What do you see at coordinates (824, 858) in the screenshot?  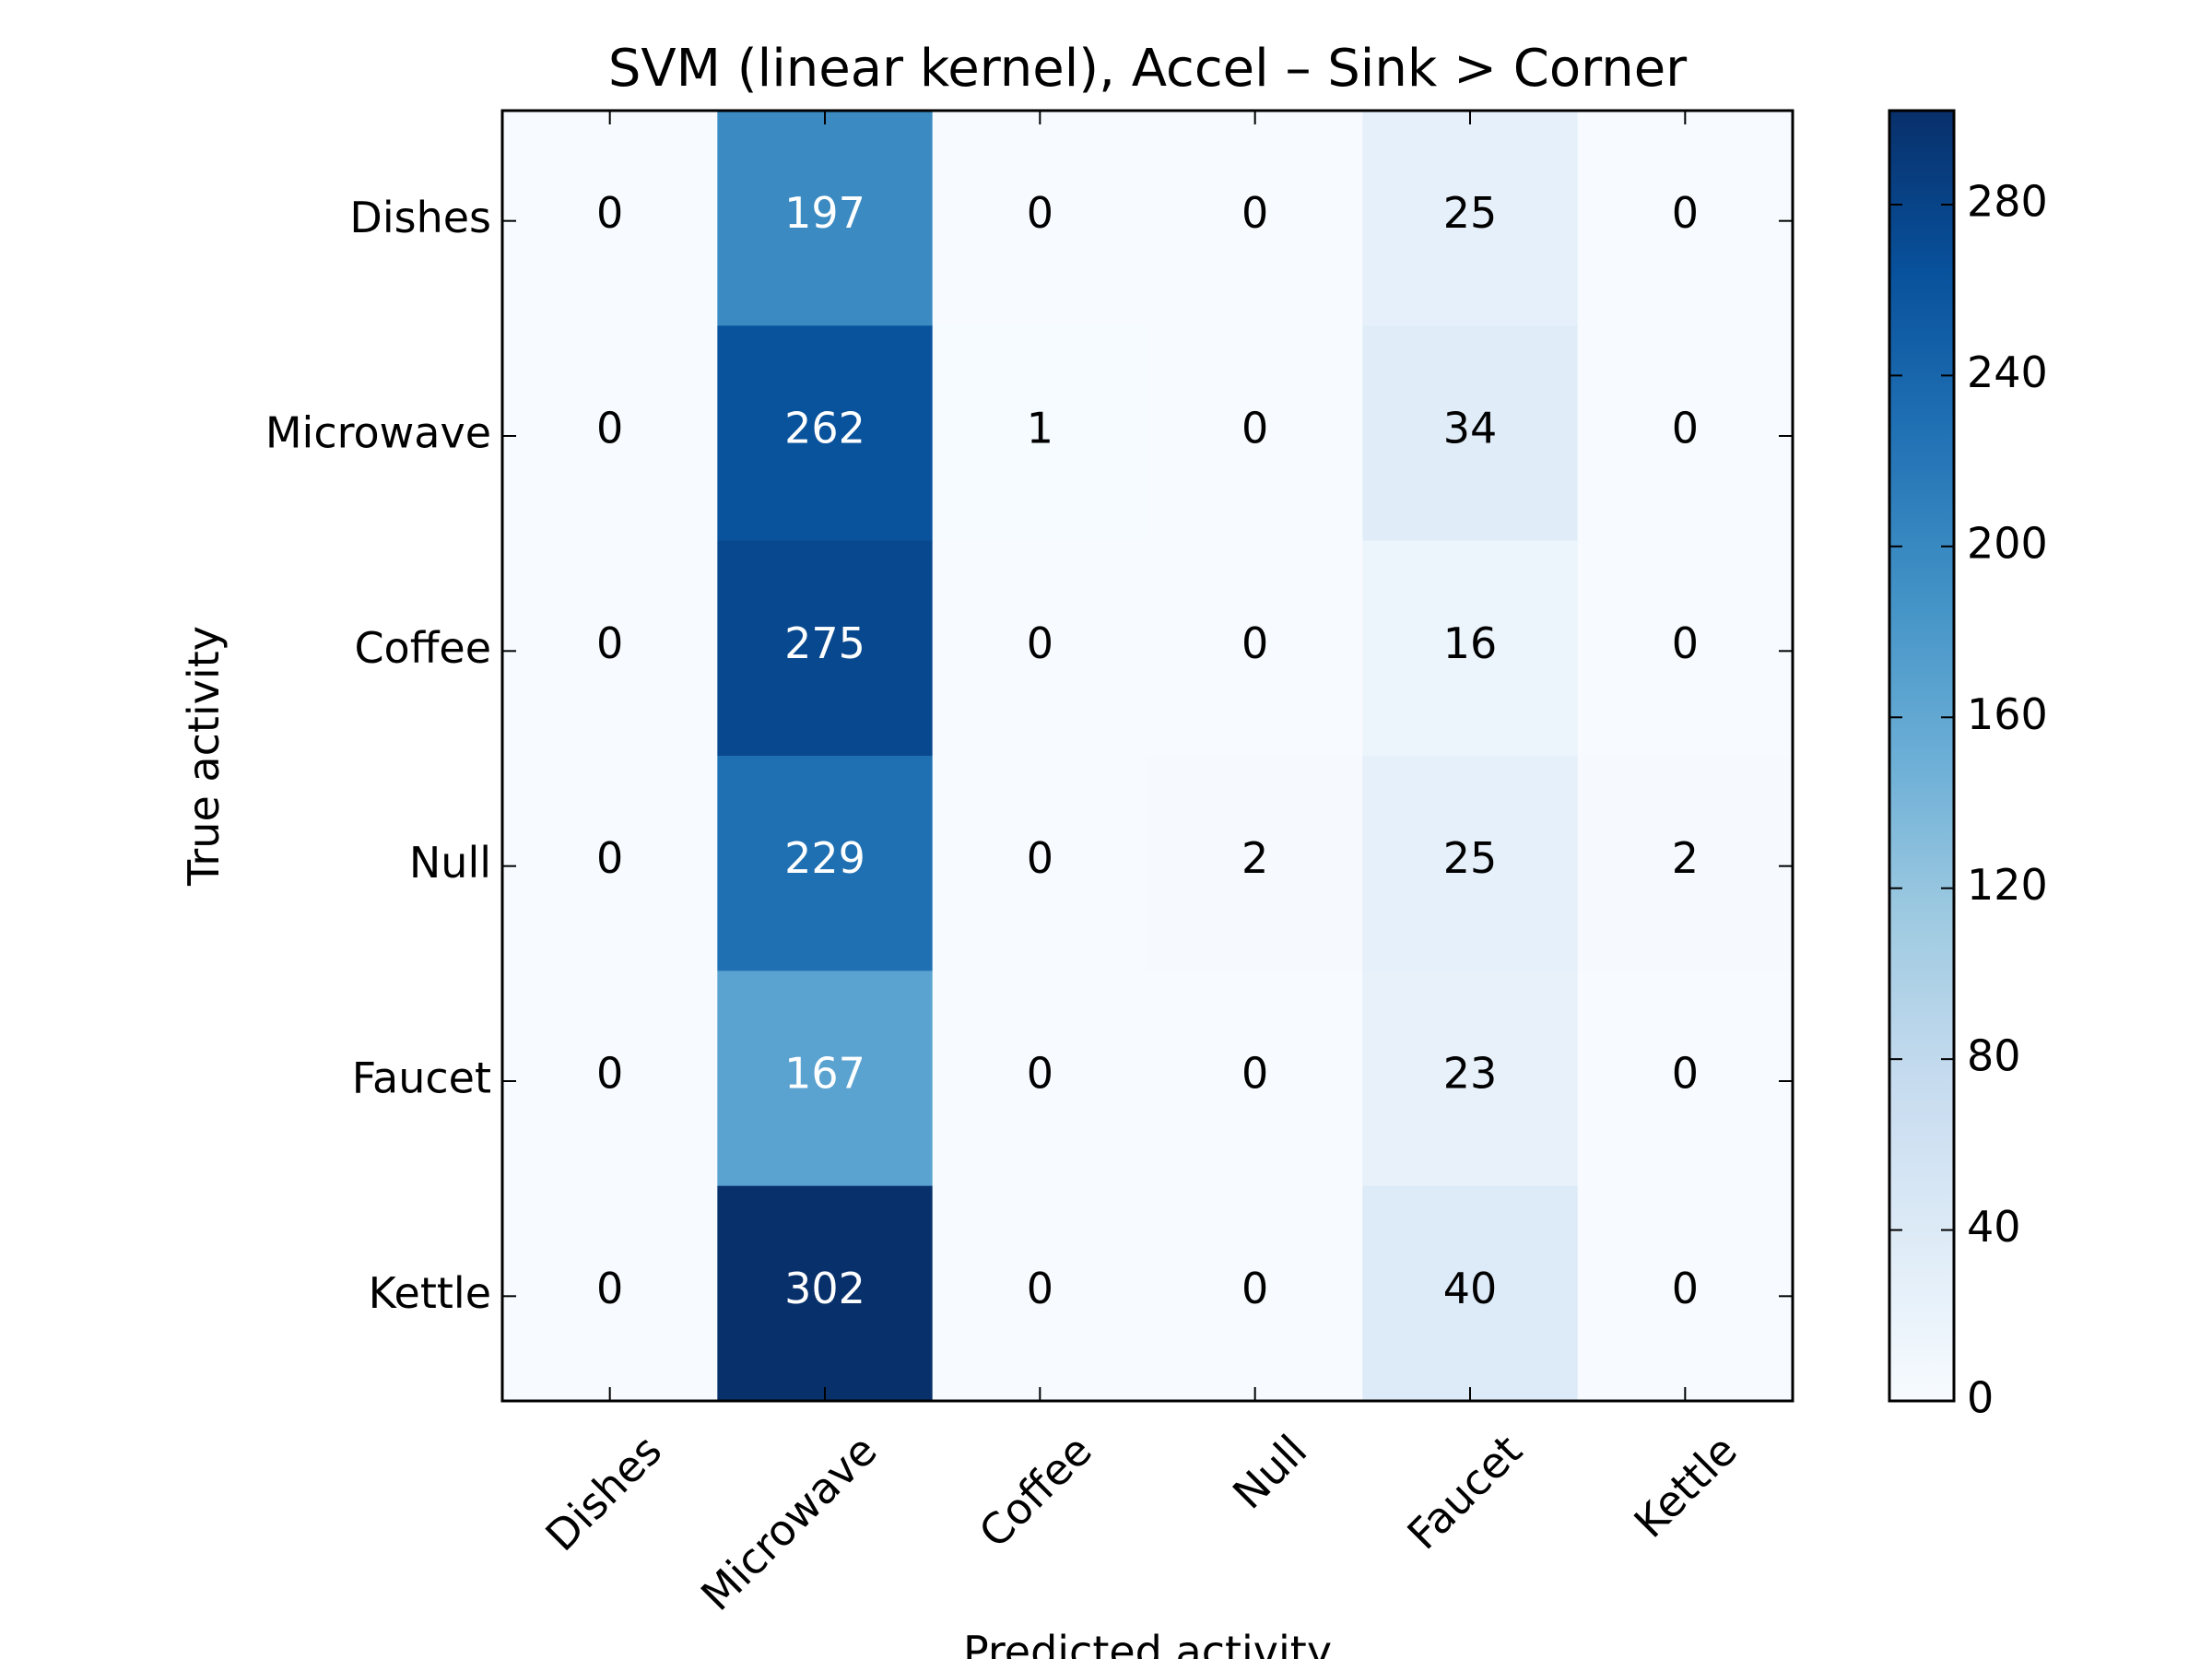 I see `cell-value-label: 229` at bounding box center [824, 858].